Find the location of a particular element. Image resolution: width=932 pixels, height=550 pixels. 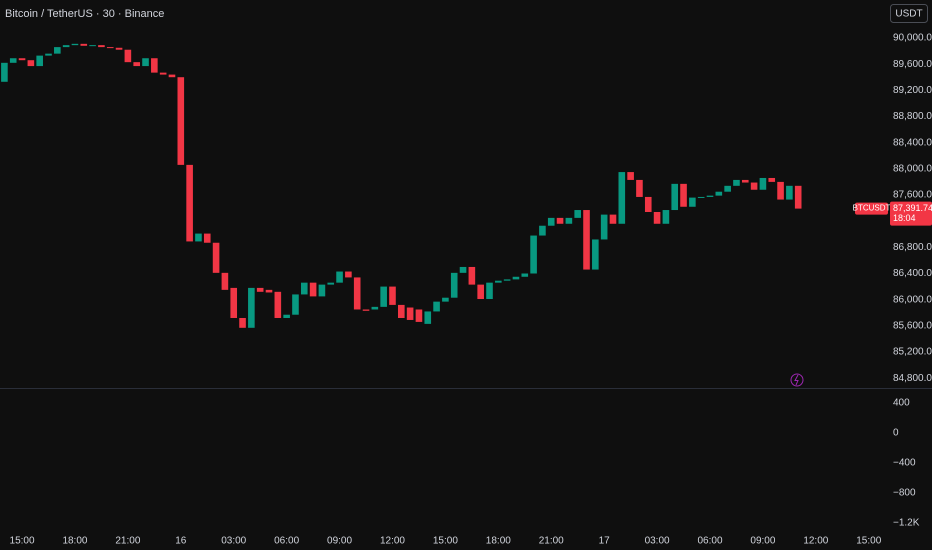

y2-tick-label: −1.2K is located at coordinates (906, 522).